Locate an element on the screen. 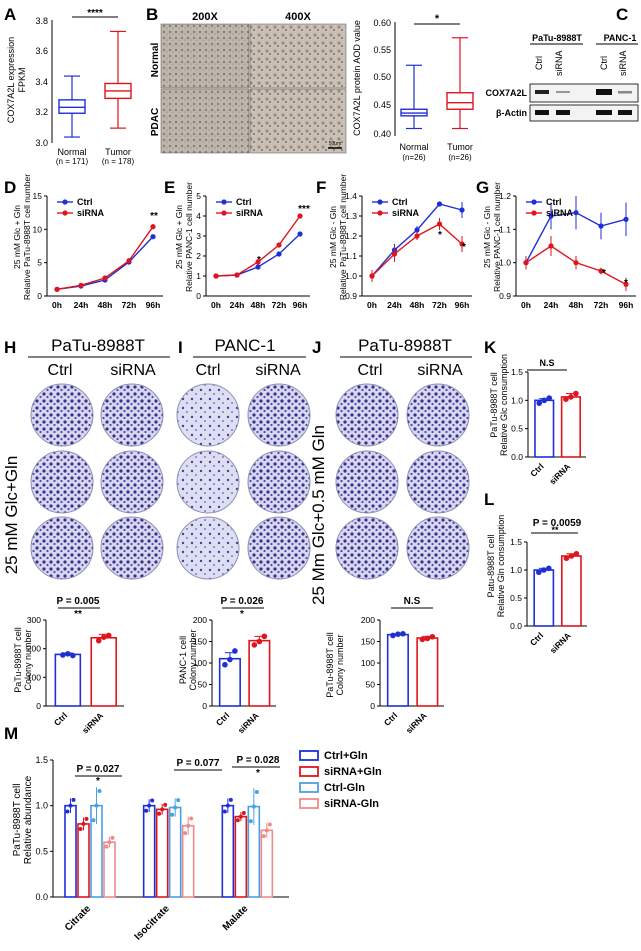  panel-letter-h: H is located at coordinates (10, 347).